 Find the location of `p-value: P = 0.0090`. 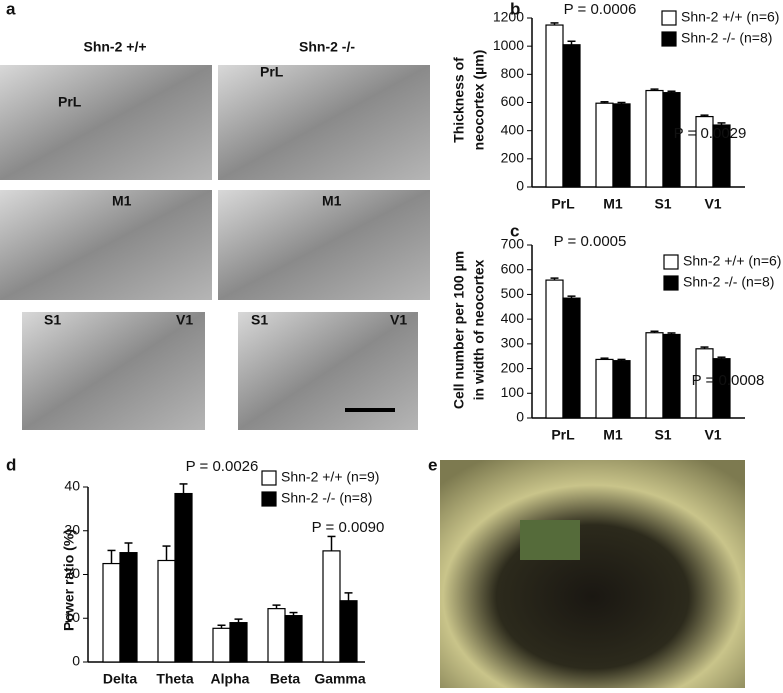

p-value: P = 0.0090 is located at coordinates (348, 527).